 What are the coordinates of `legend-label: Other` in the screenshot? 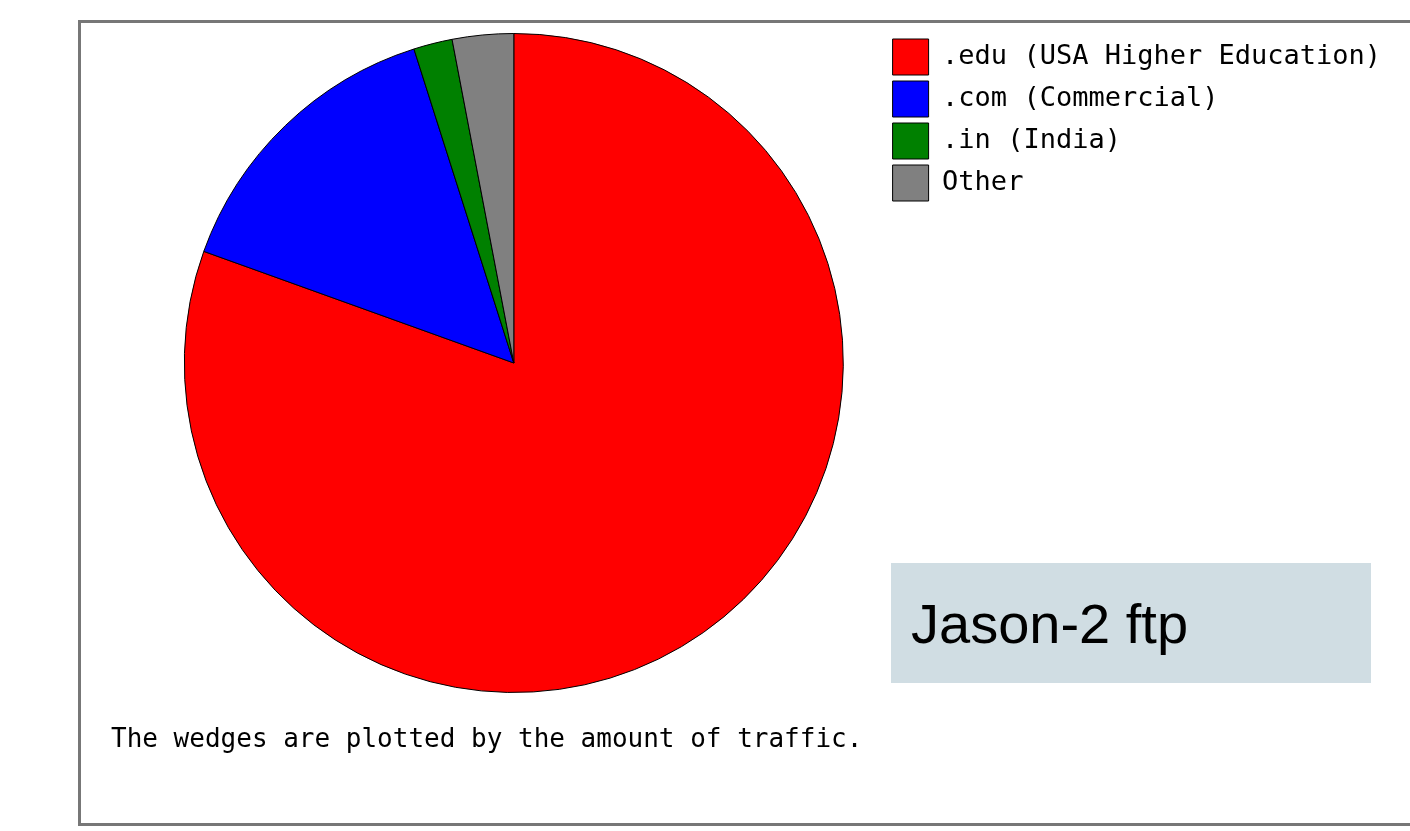 It's located at (983, 181).